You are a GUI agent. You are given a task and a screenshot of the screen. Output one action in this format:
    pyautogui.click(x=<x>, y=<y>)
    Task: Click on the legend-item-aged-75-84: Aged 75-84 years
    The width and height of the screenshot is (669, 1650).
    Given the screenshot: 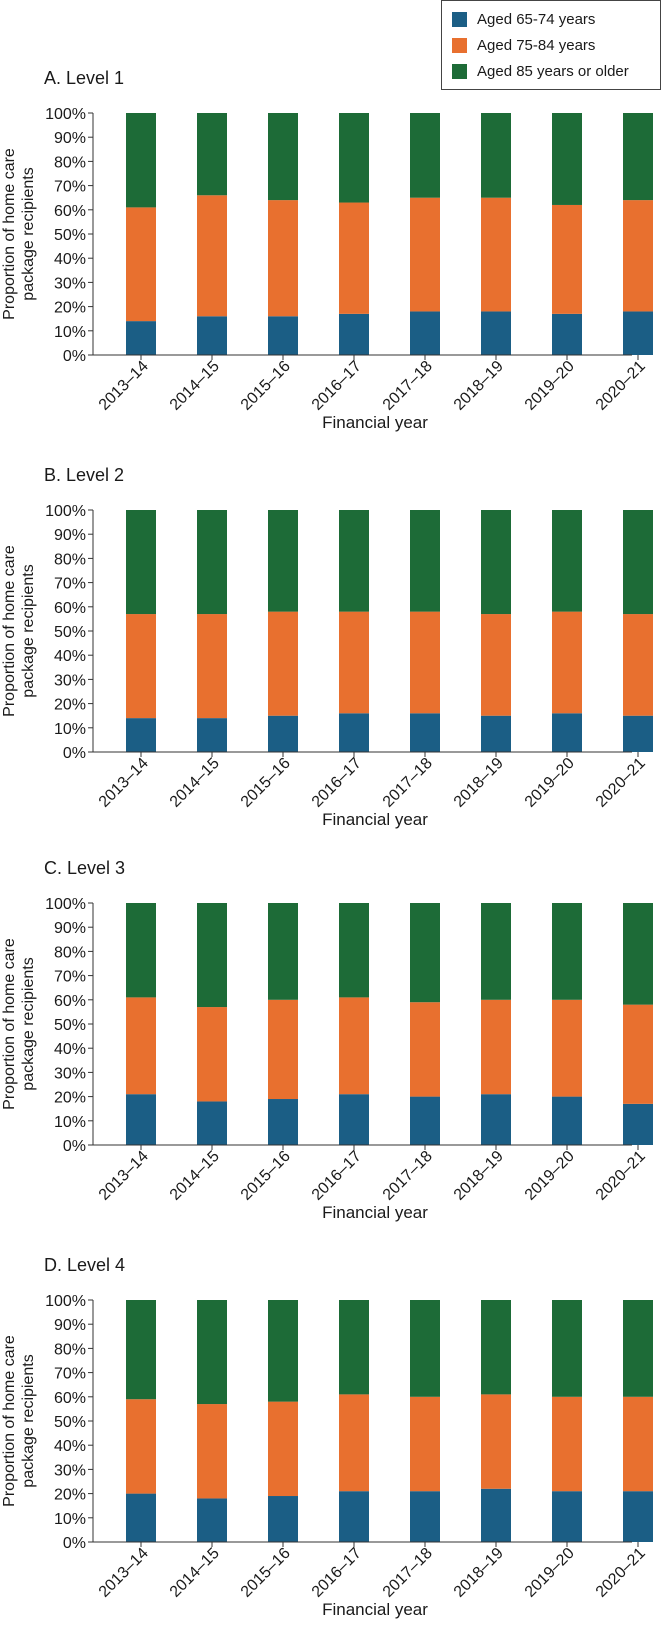 What is the action you would take?
    pyautogui.click(x=523, y=45)
    